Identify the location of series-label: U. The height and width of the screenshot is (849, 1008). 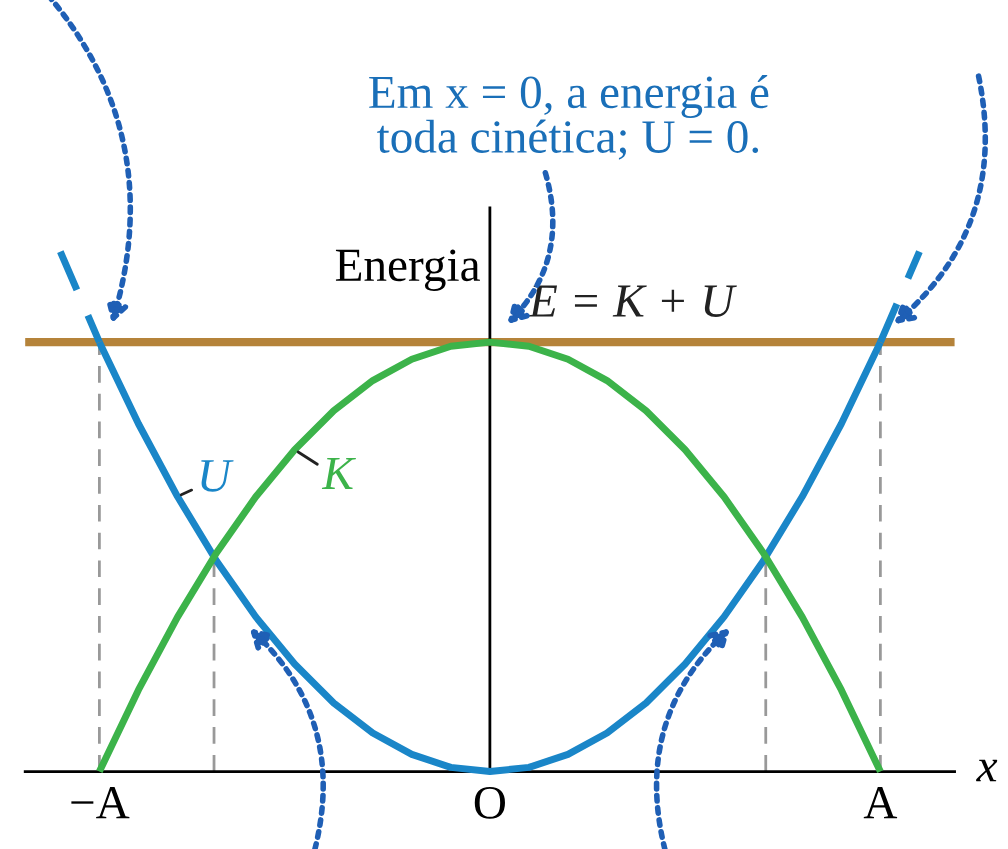
(217, 476).